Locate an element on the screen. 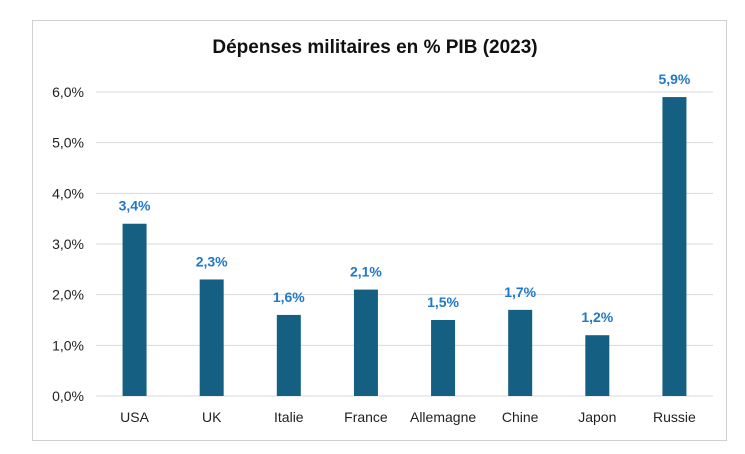 This screenshot has height=454, width=745. x-tick-label: Allemagne is located at coordinates (443, 417).